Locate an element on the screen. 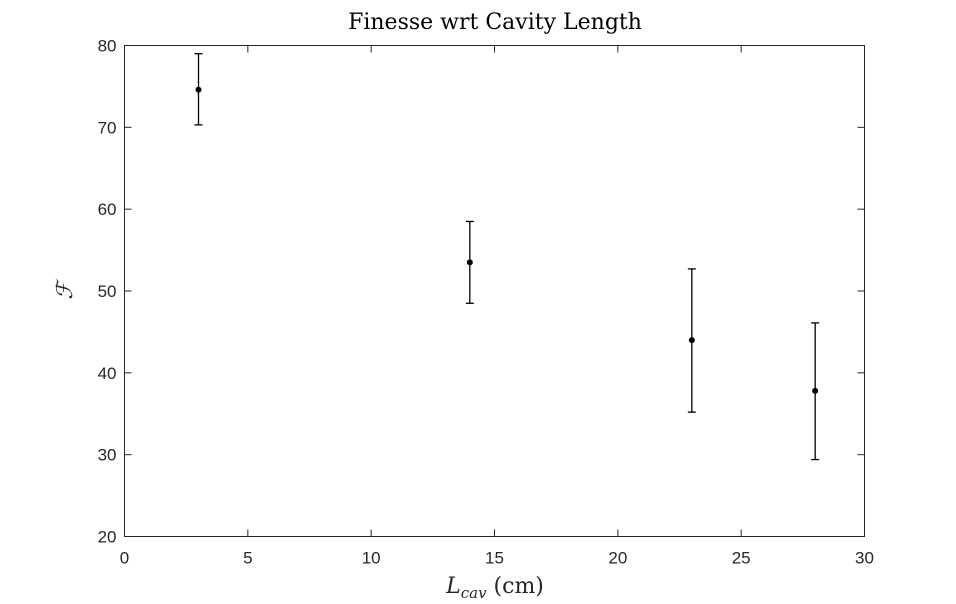 This screenshot has width=956, height=604. x-tick-label: 15 is located at coordinates (494, 558).